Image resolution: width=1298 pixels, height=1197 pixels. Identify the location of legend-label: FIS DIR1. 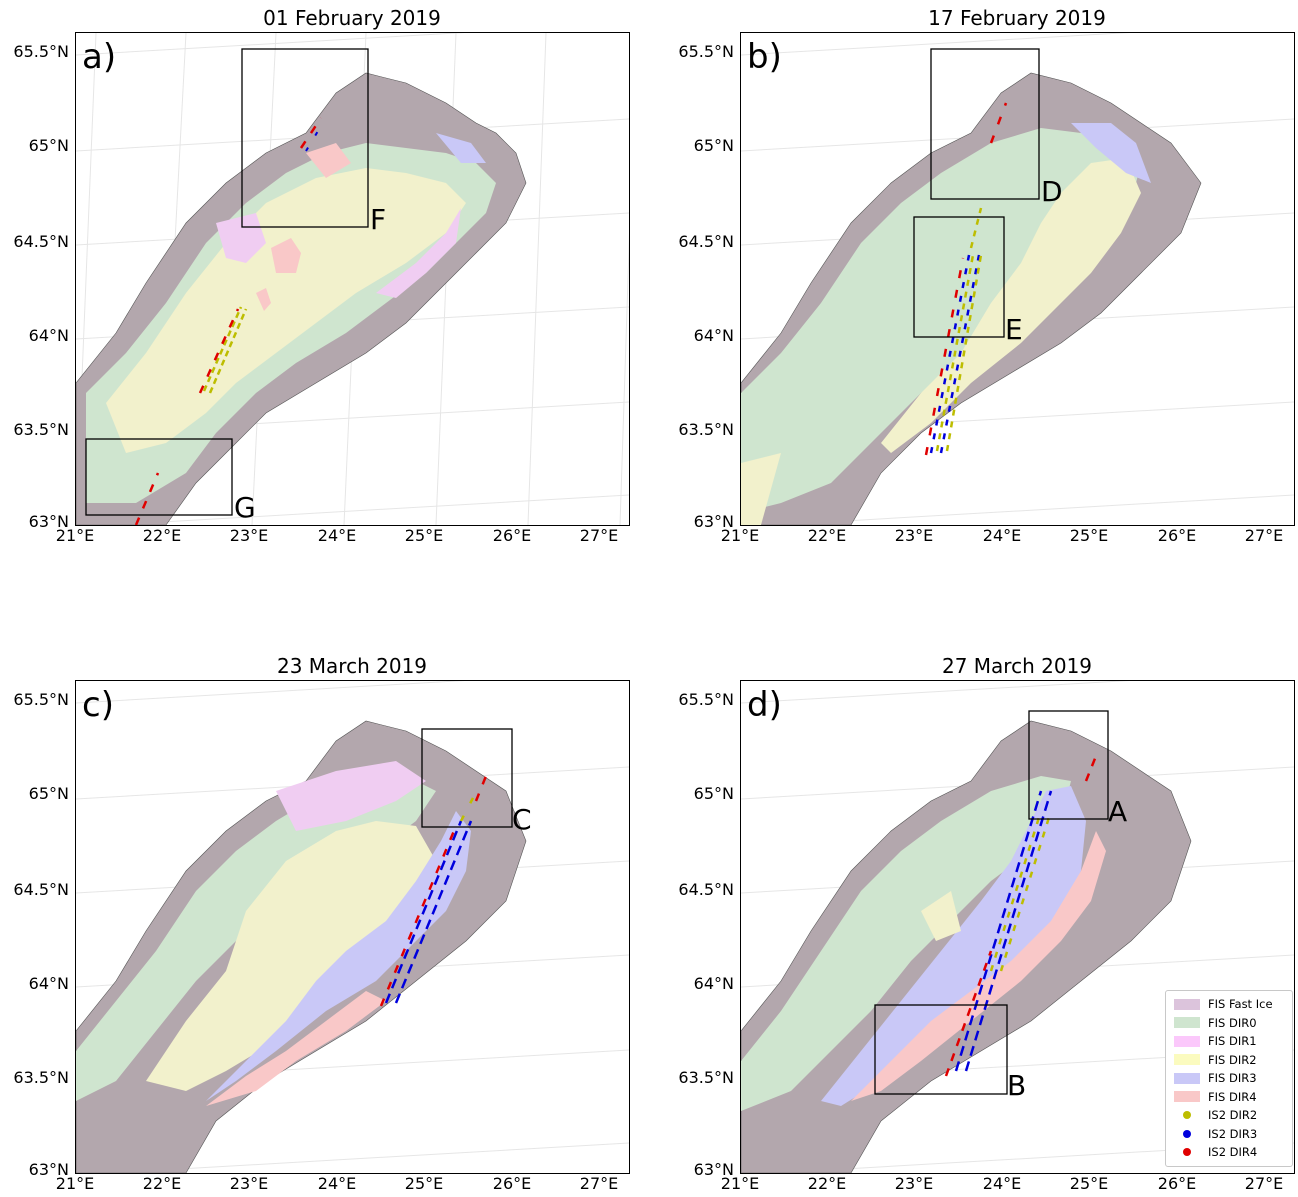
(1232, 1041).